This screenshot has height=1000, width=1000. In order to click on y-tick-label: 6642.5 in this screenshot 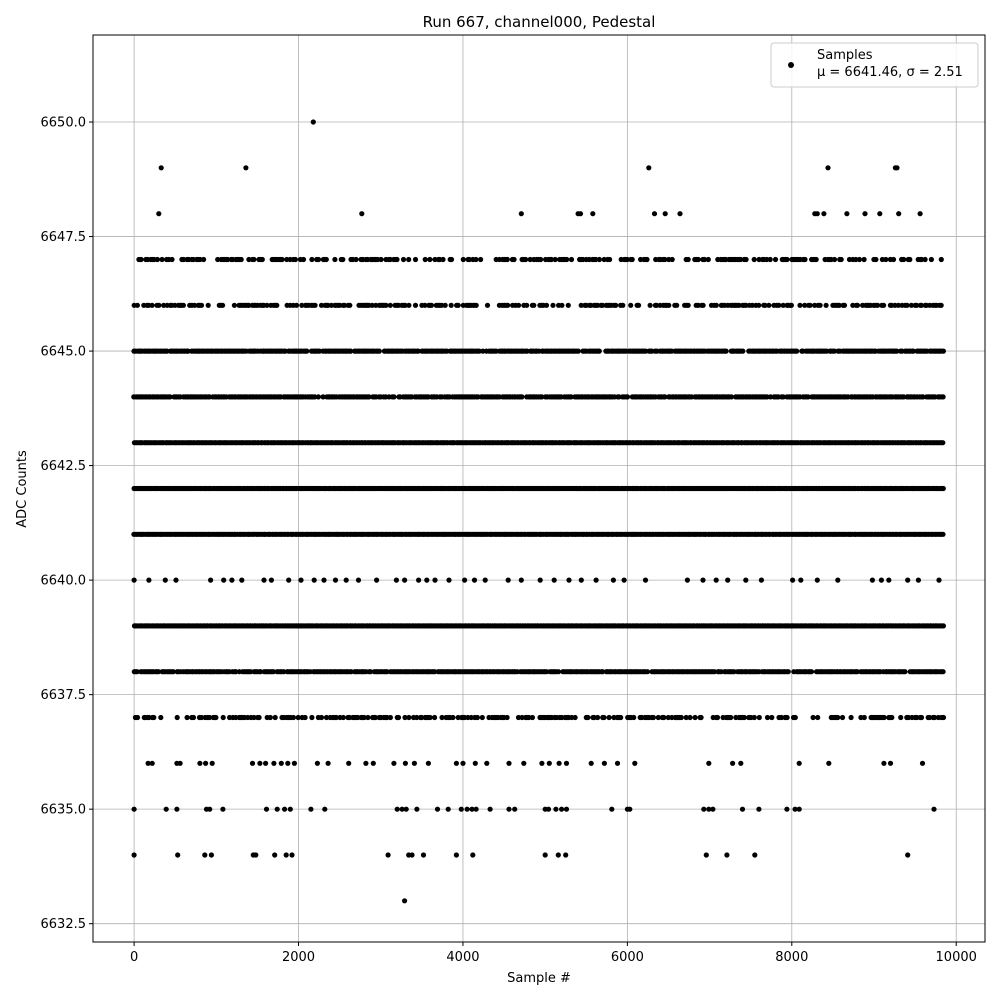, I will do `click(64, 466)`.